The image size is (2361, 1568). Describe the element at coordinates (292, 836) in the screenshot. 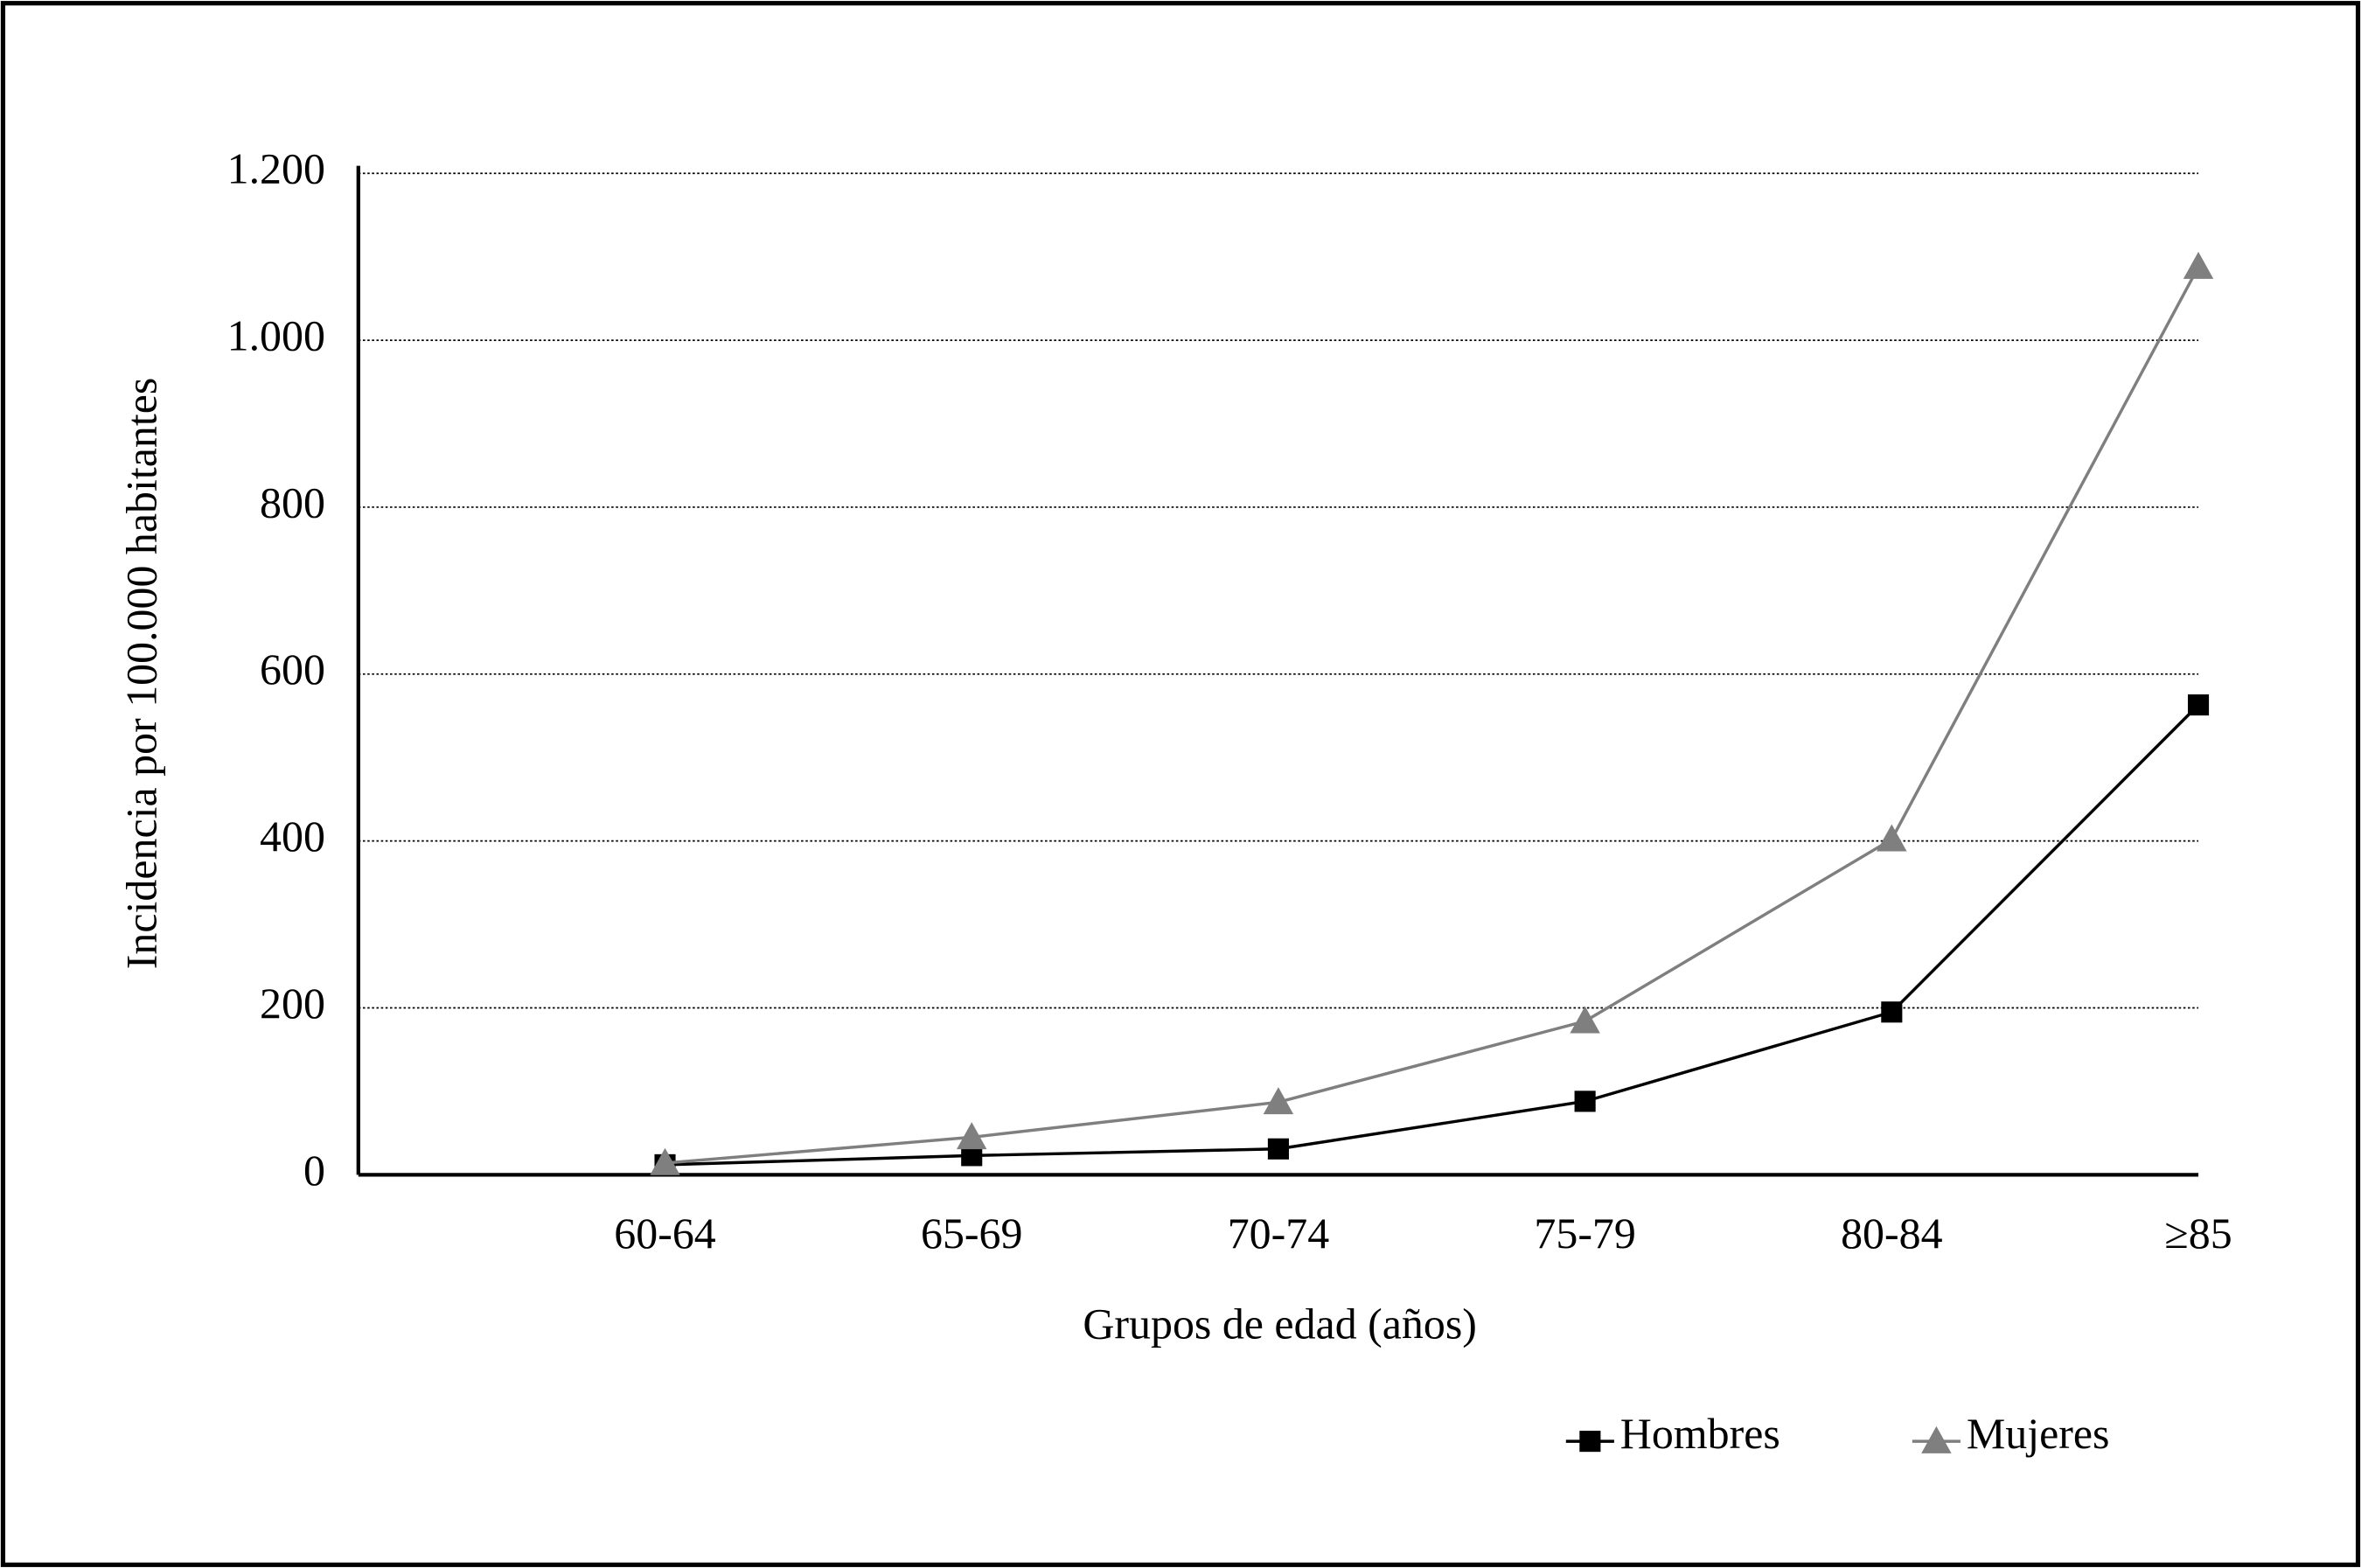

I see `y-tick-label: 400` at that location.